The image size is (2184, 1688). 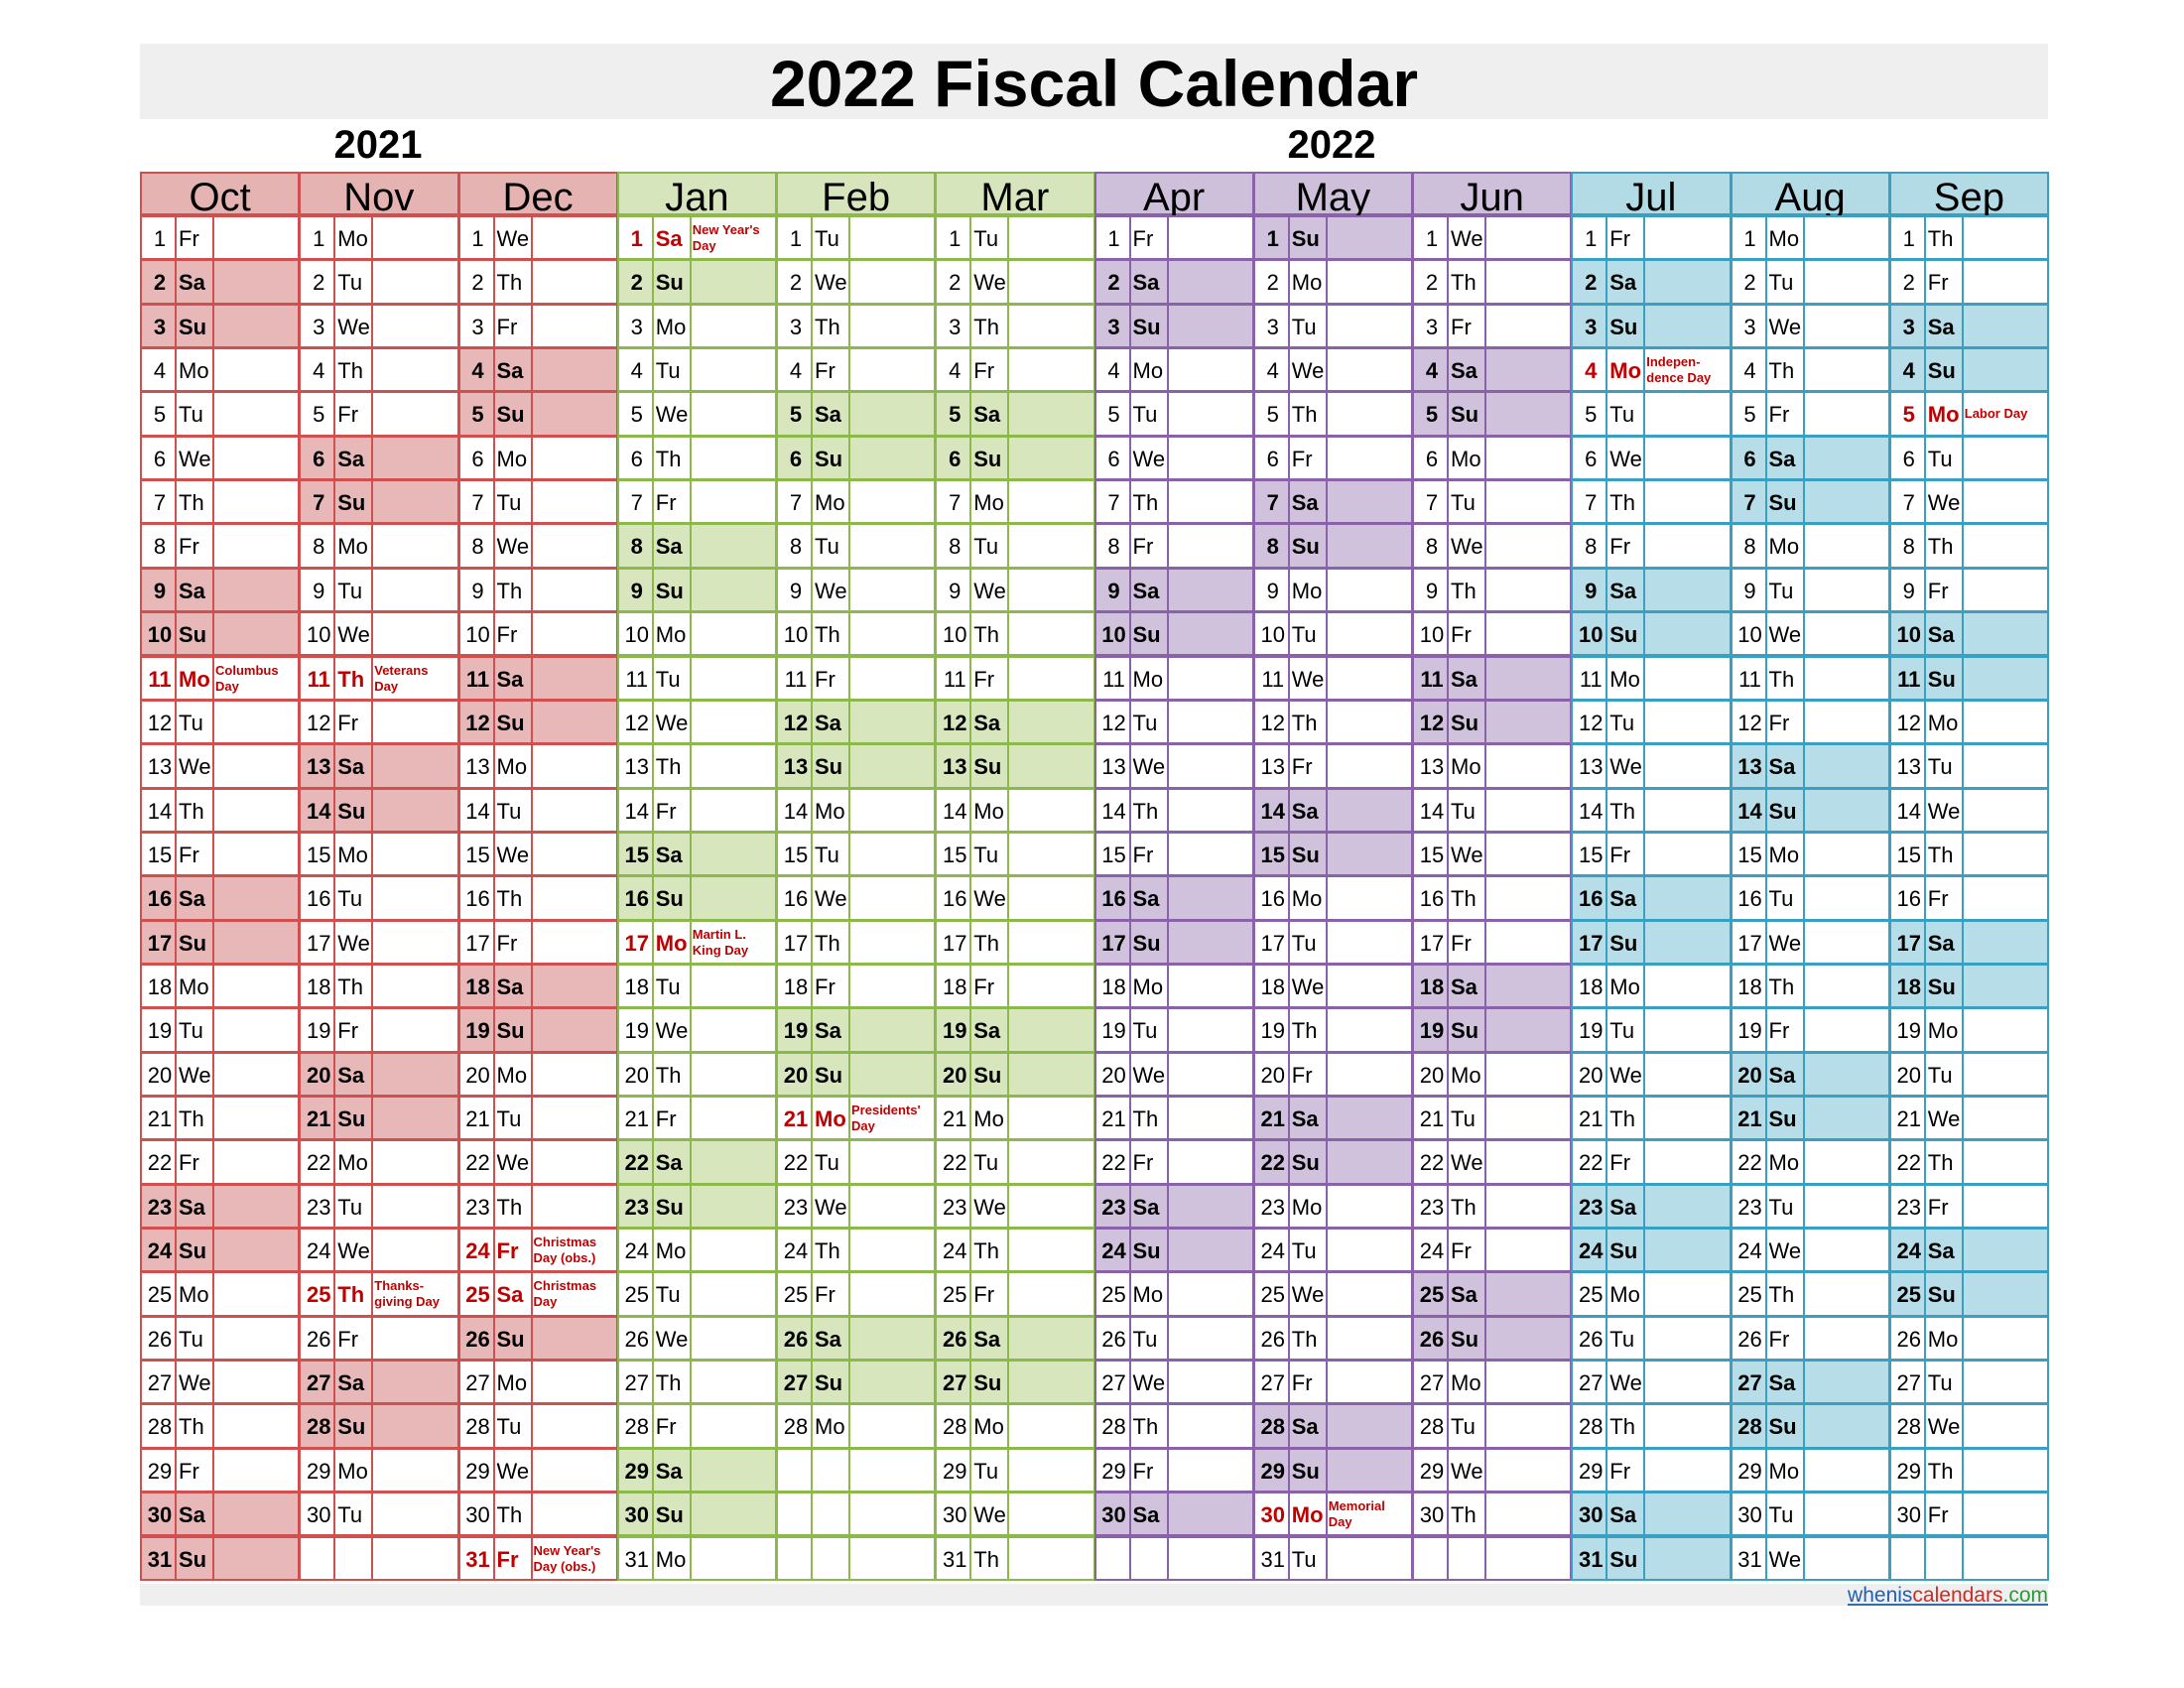 I want to click on day-cell: 9 Th, so click(x=1492, y=590).